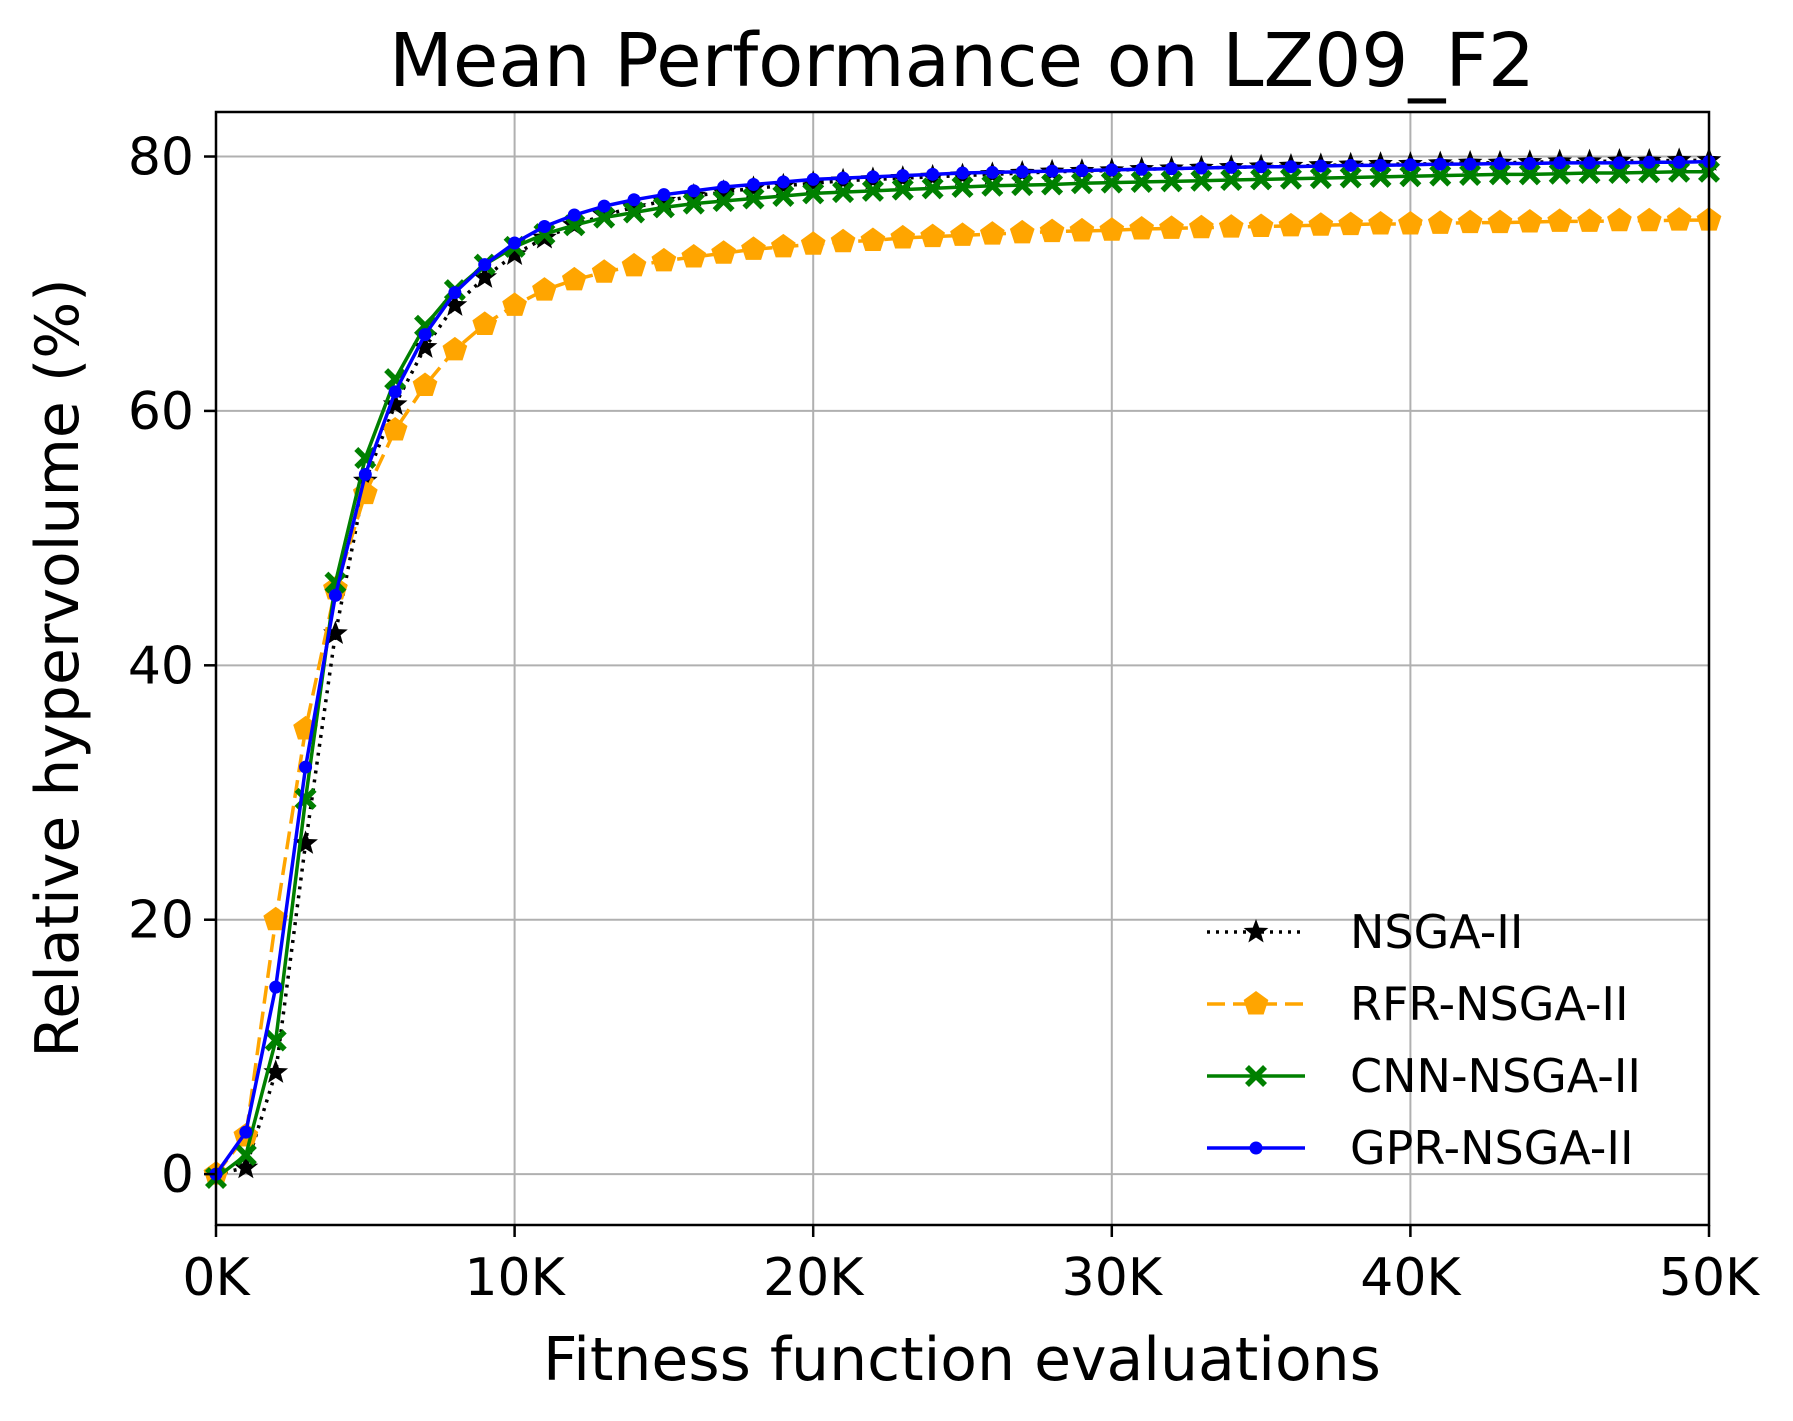  What do you see at coordinates (814, 1278) in the screenshot?
I see `x-tick-label: 20K` at bounding box center [814, 1278].